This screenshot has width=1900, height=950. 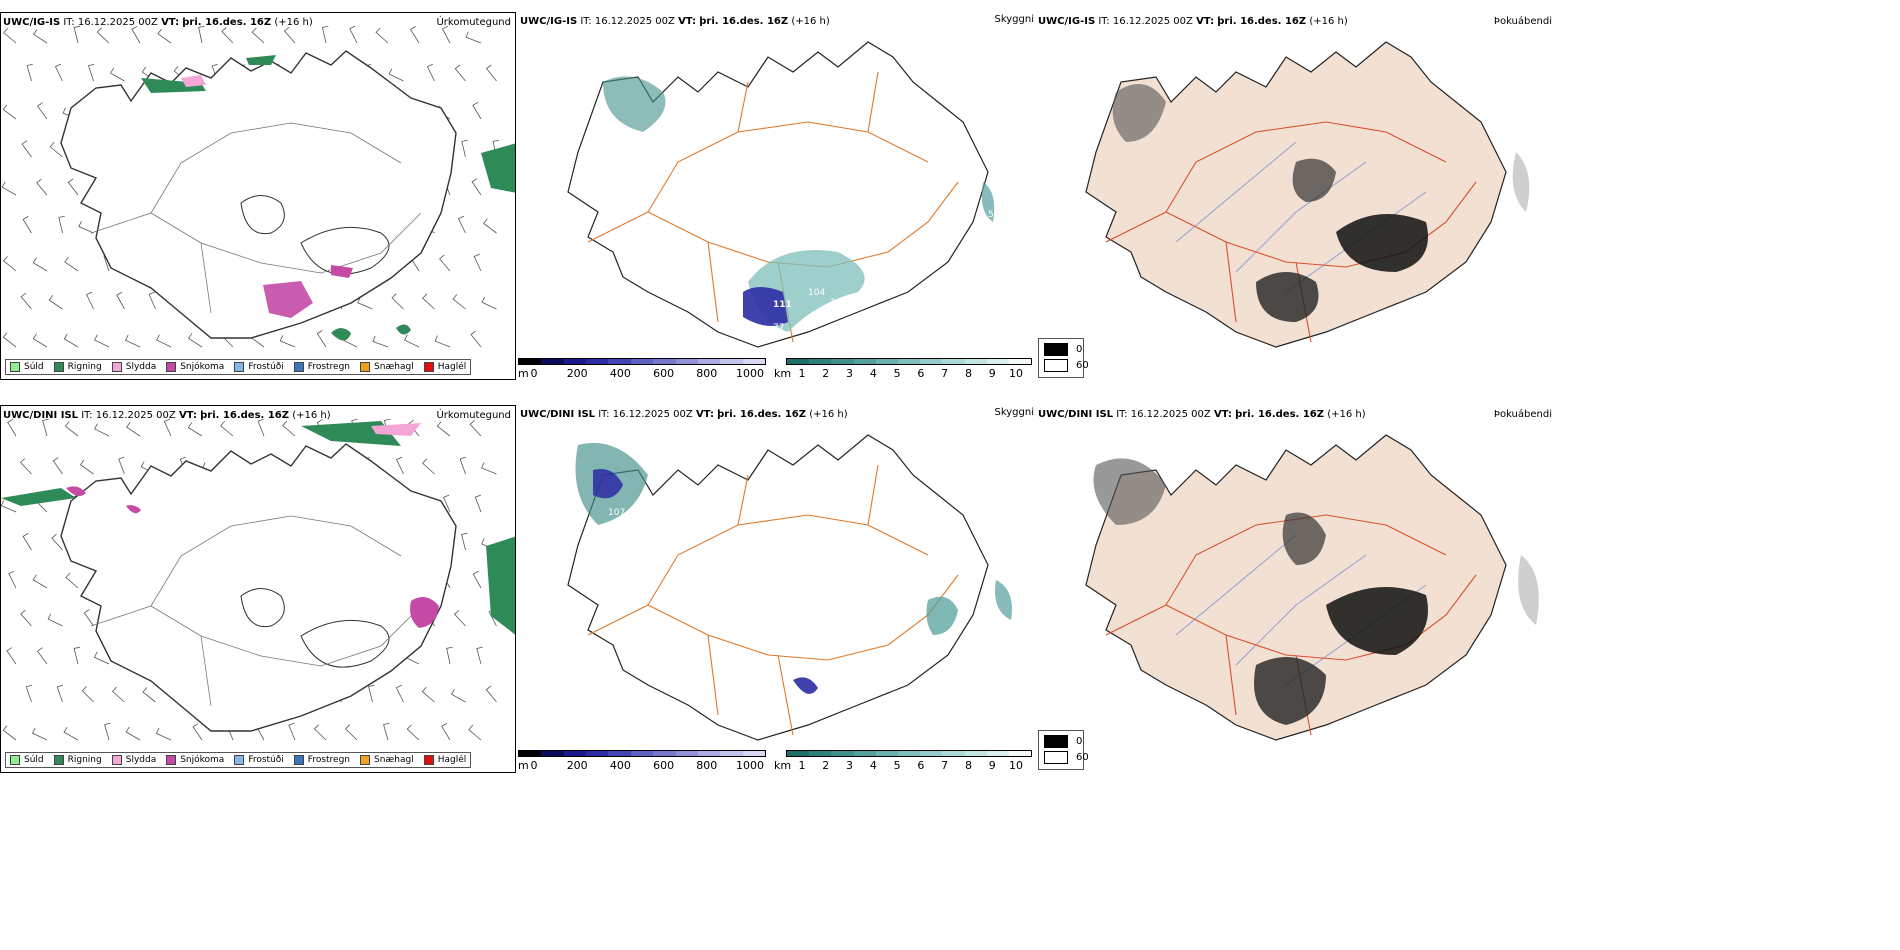 I want to click on legend-item: Snjókoma, so click(x=195, y=760).